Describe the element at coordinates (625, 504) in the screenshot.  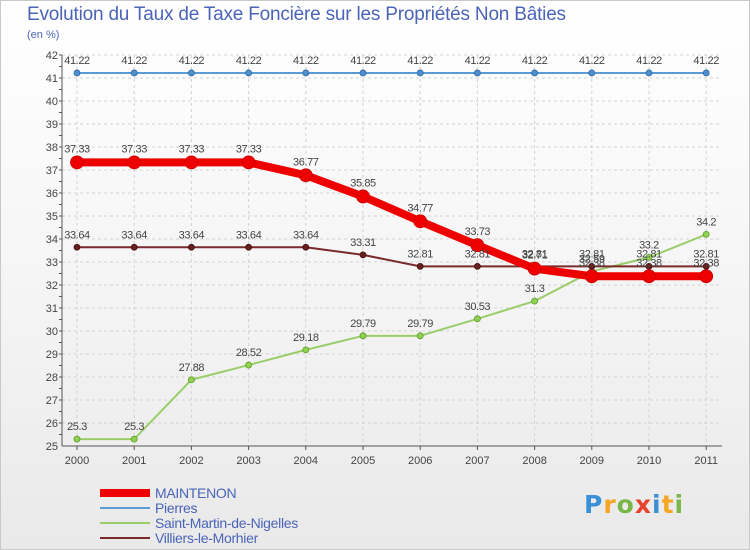
I see `logo-letter: o` at that location.